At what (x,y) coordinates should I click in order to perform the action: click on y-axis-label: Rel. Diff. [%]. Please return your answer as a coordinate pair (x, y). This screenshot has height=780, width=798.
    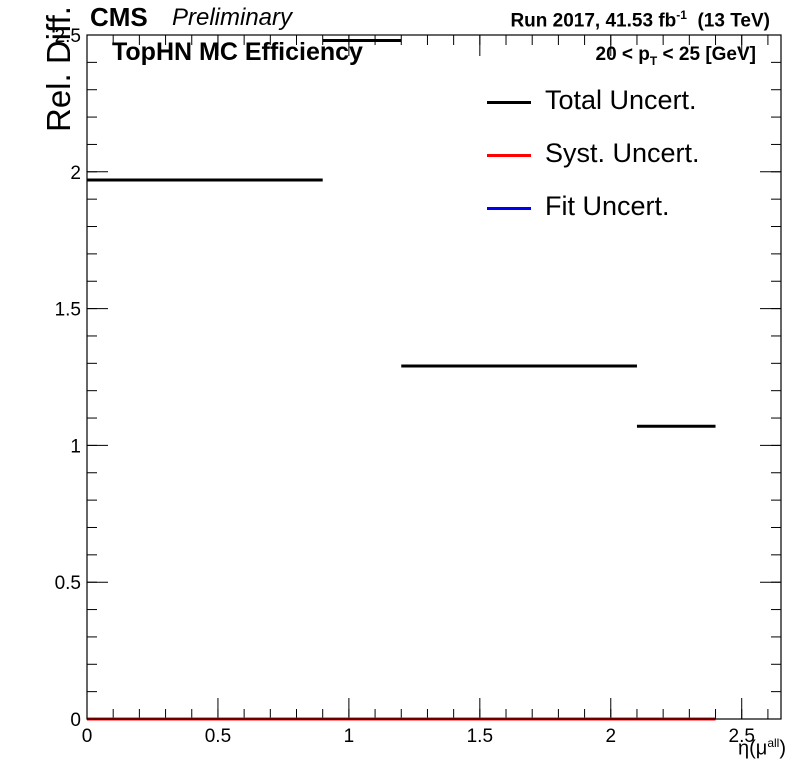
    Looking at the image, I should click on (58, 66).